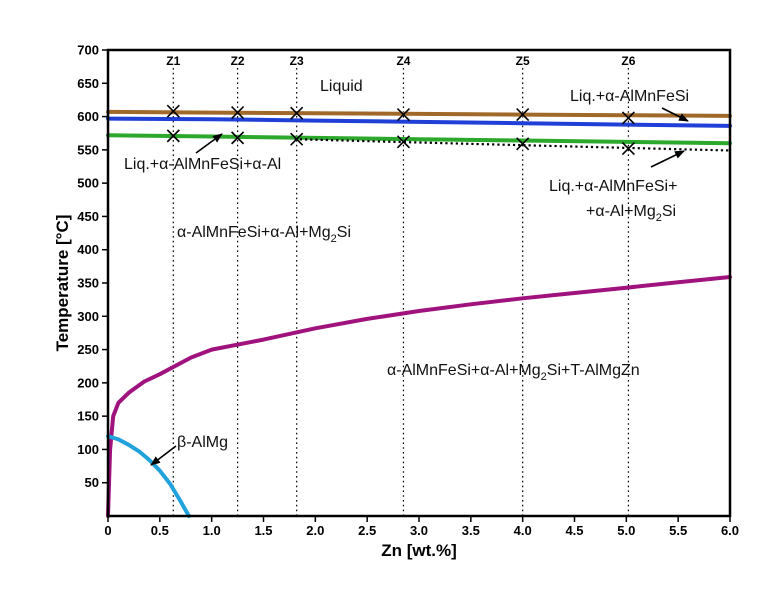 The image size is (780, 606). Describe the element at coordinates (148, 476) in the screenshot. I see `beta-almg-solvus` at that location.